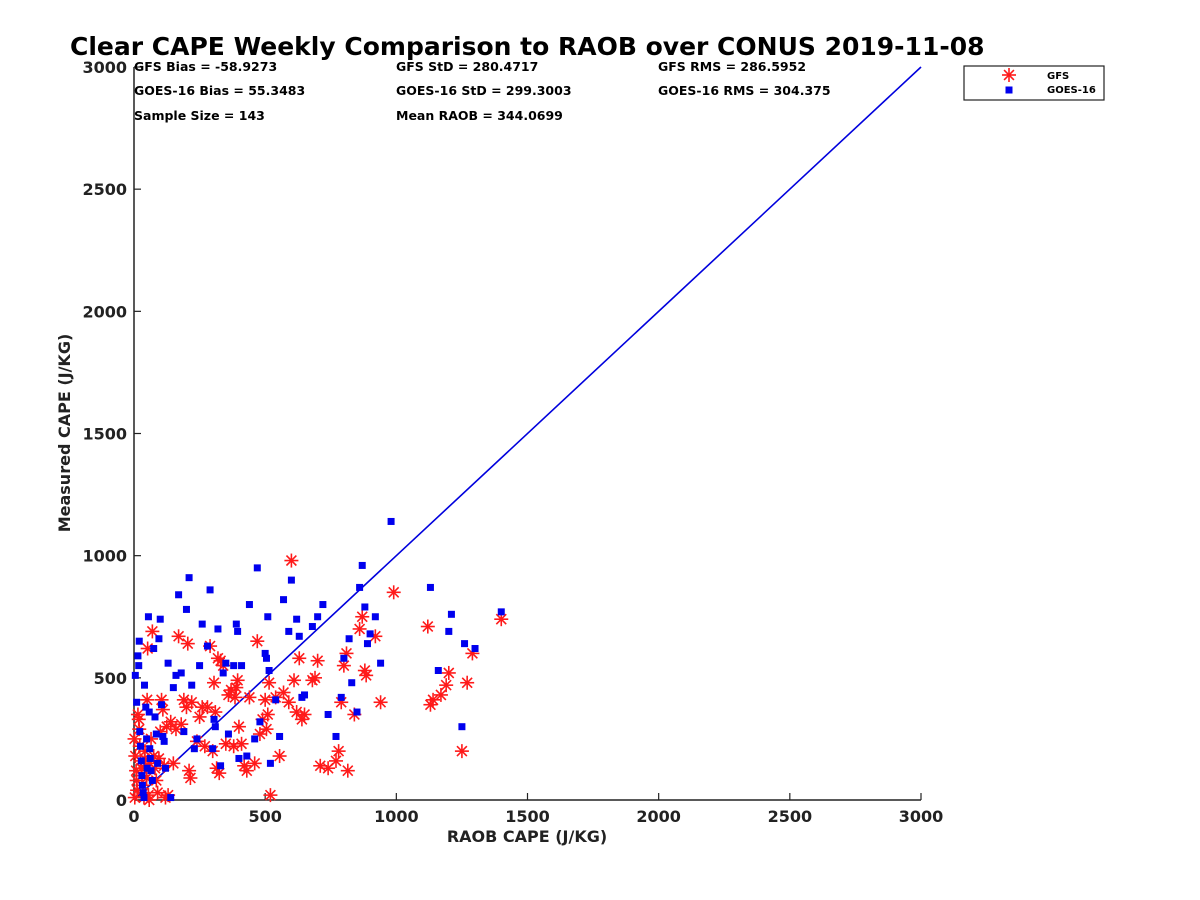 Image resolution: width=1200 pixels, height=900 pixels. What do you see at coordinates (396, 816) in the screenshot?
I see `x-tick-label: 1000` at bounding box center [396, 816].